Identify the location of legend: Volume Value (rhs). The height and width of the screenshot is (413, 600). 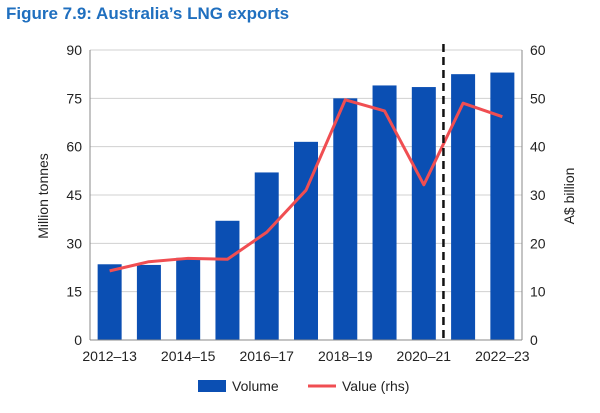
(303, 386).